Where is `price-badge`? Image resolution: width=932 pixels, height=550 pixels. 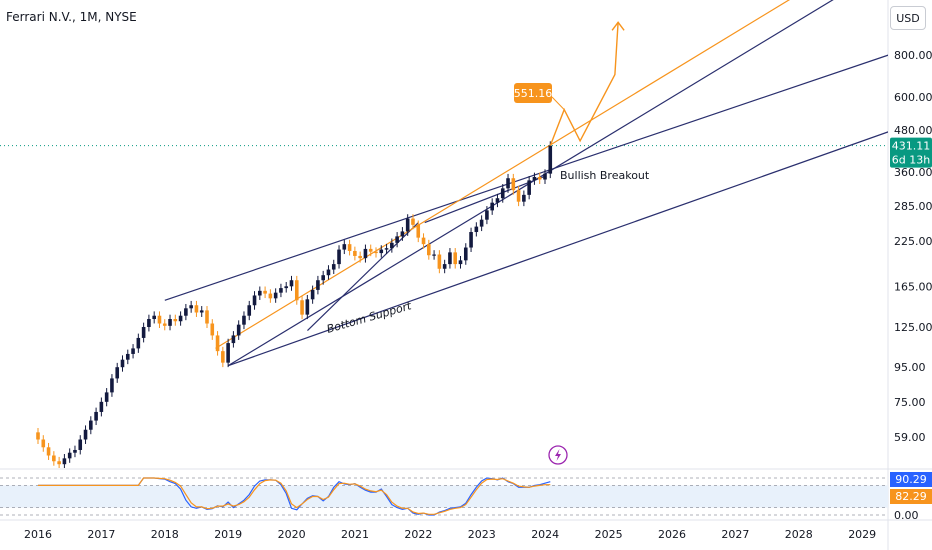
price-badge is located at coordinates (911, 152).